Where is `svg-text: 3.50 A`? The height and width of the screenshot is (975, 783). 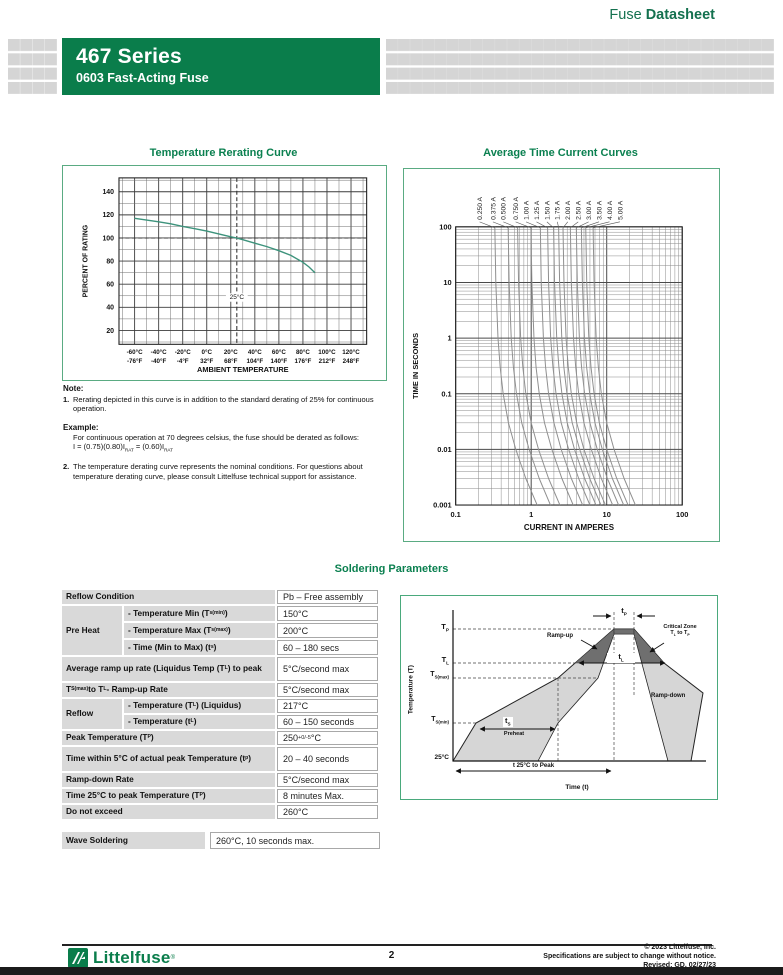
svg-text: 3.50 A is located at coordinates (599, 210).